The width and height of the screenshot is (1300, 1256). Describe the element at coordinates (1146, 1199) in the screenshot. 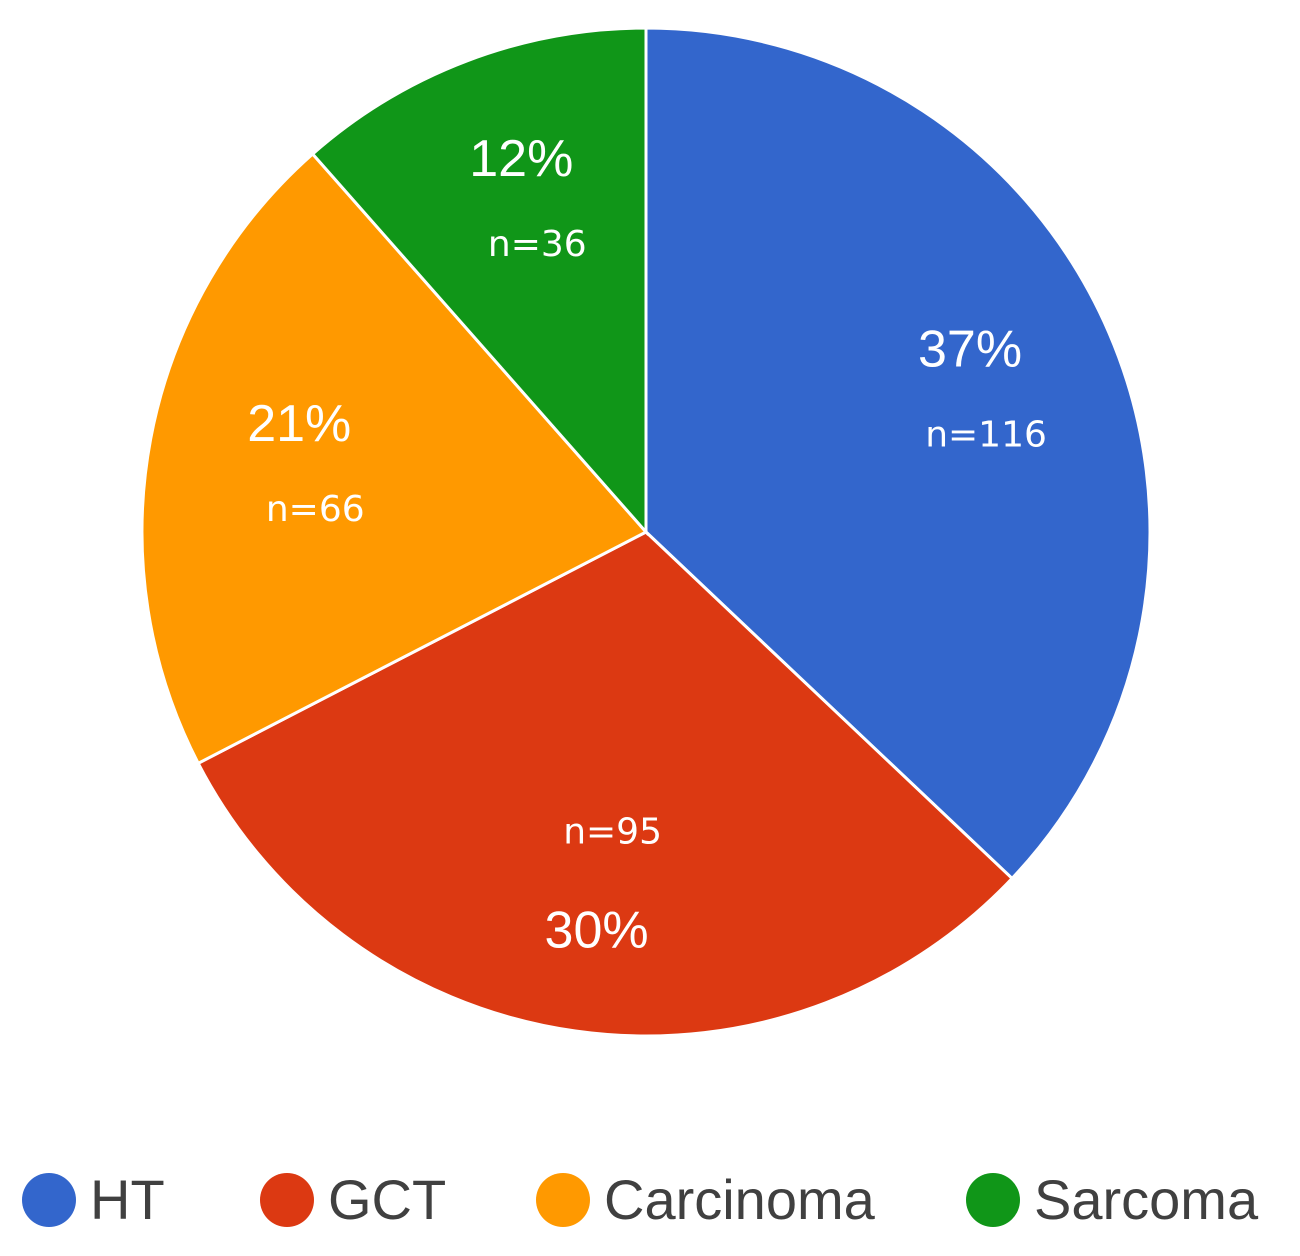

I see `legend-label-sarcoma: Sarcoma` at that location.